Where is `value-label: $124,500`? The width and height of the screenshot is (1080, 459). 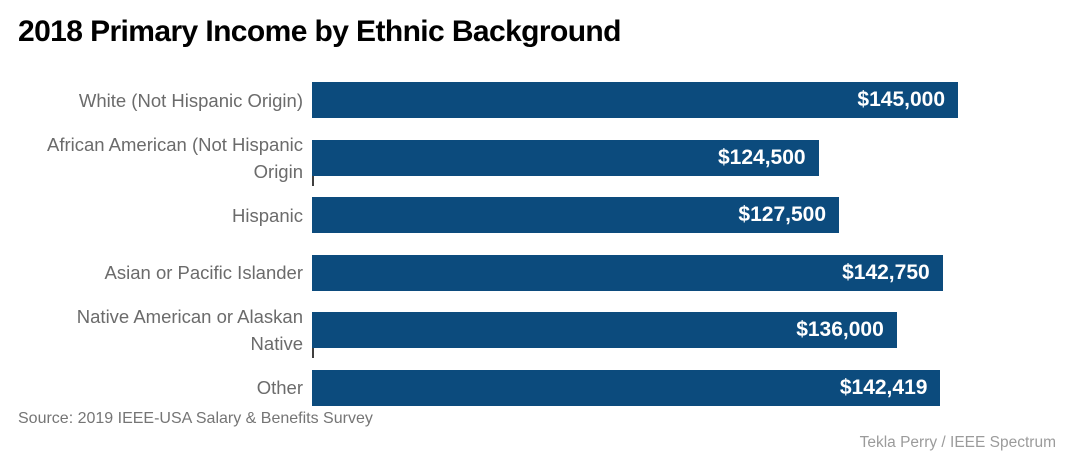
value-label: $124,500 is located at coordinates (762, 157).